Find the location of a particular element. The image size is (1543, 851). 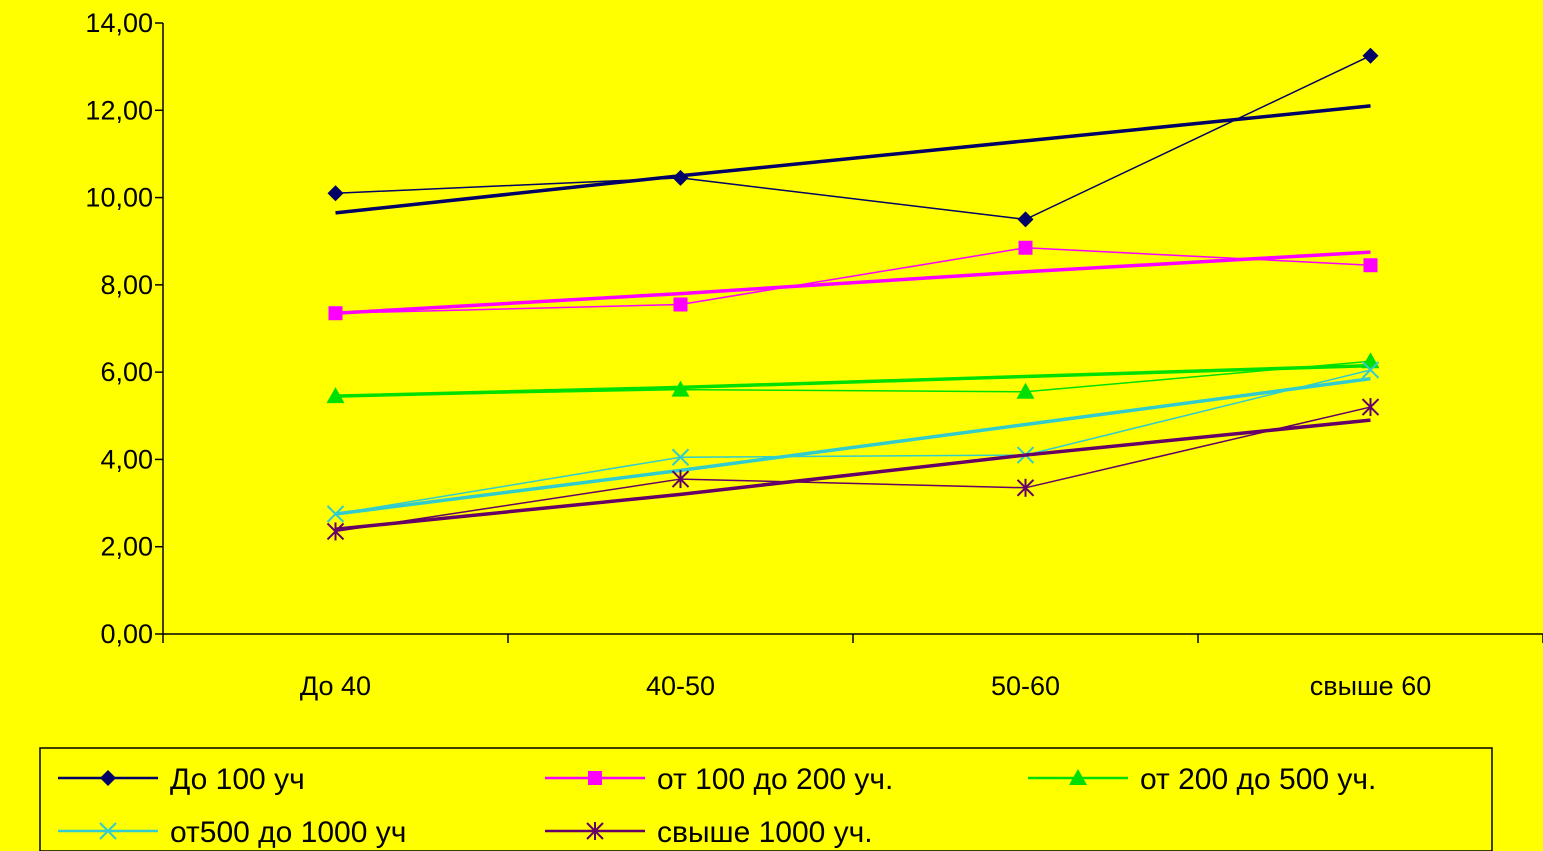

legend-label: свыше 1000 уч. is located at coordinates (765, 832).